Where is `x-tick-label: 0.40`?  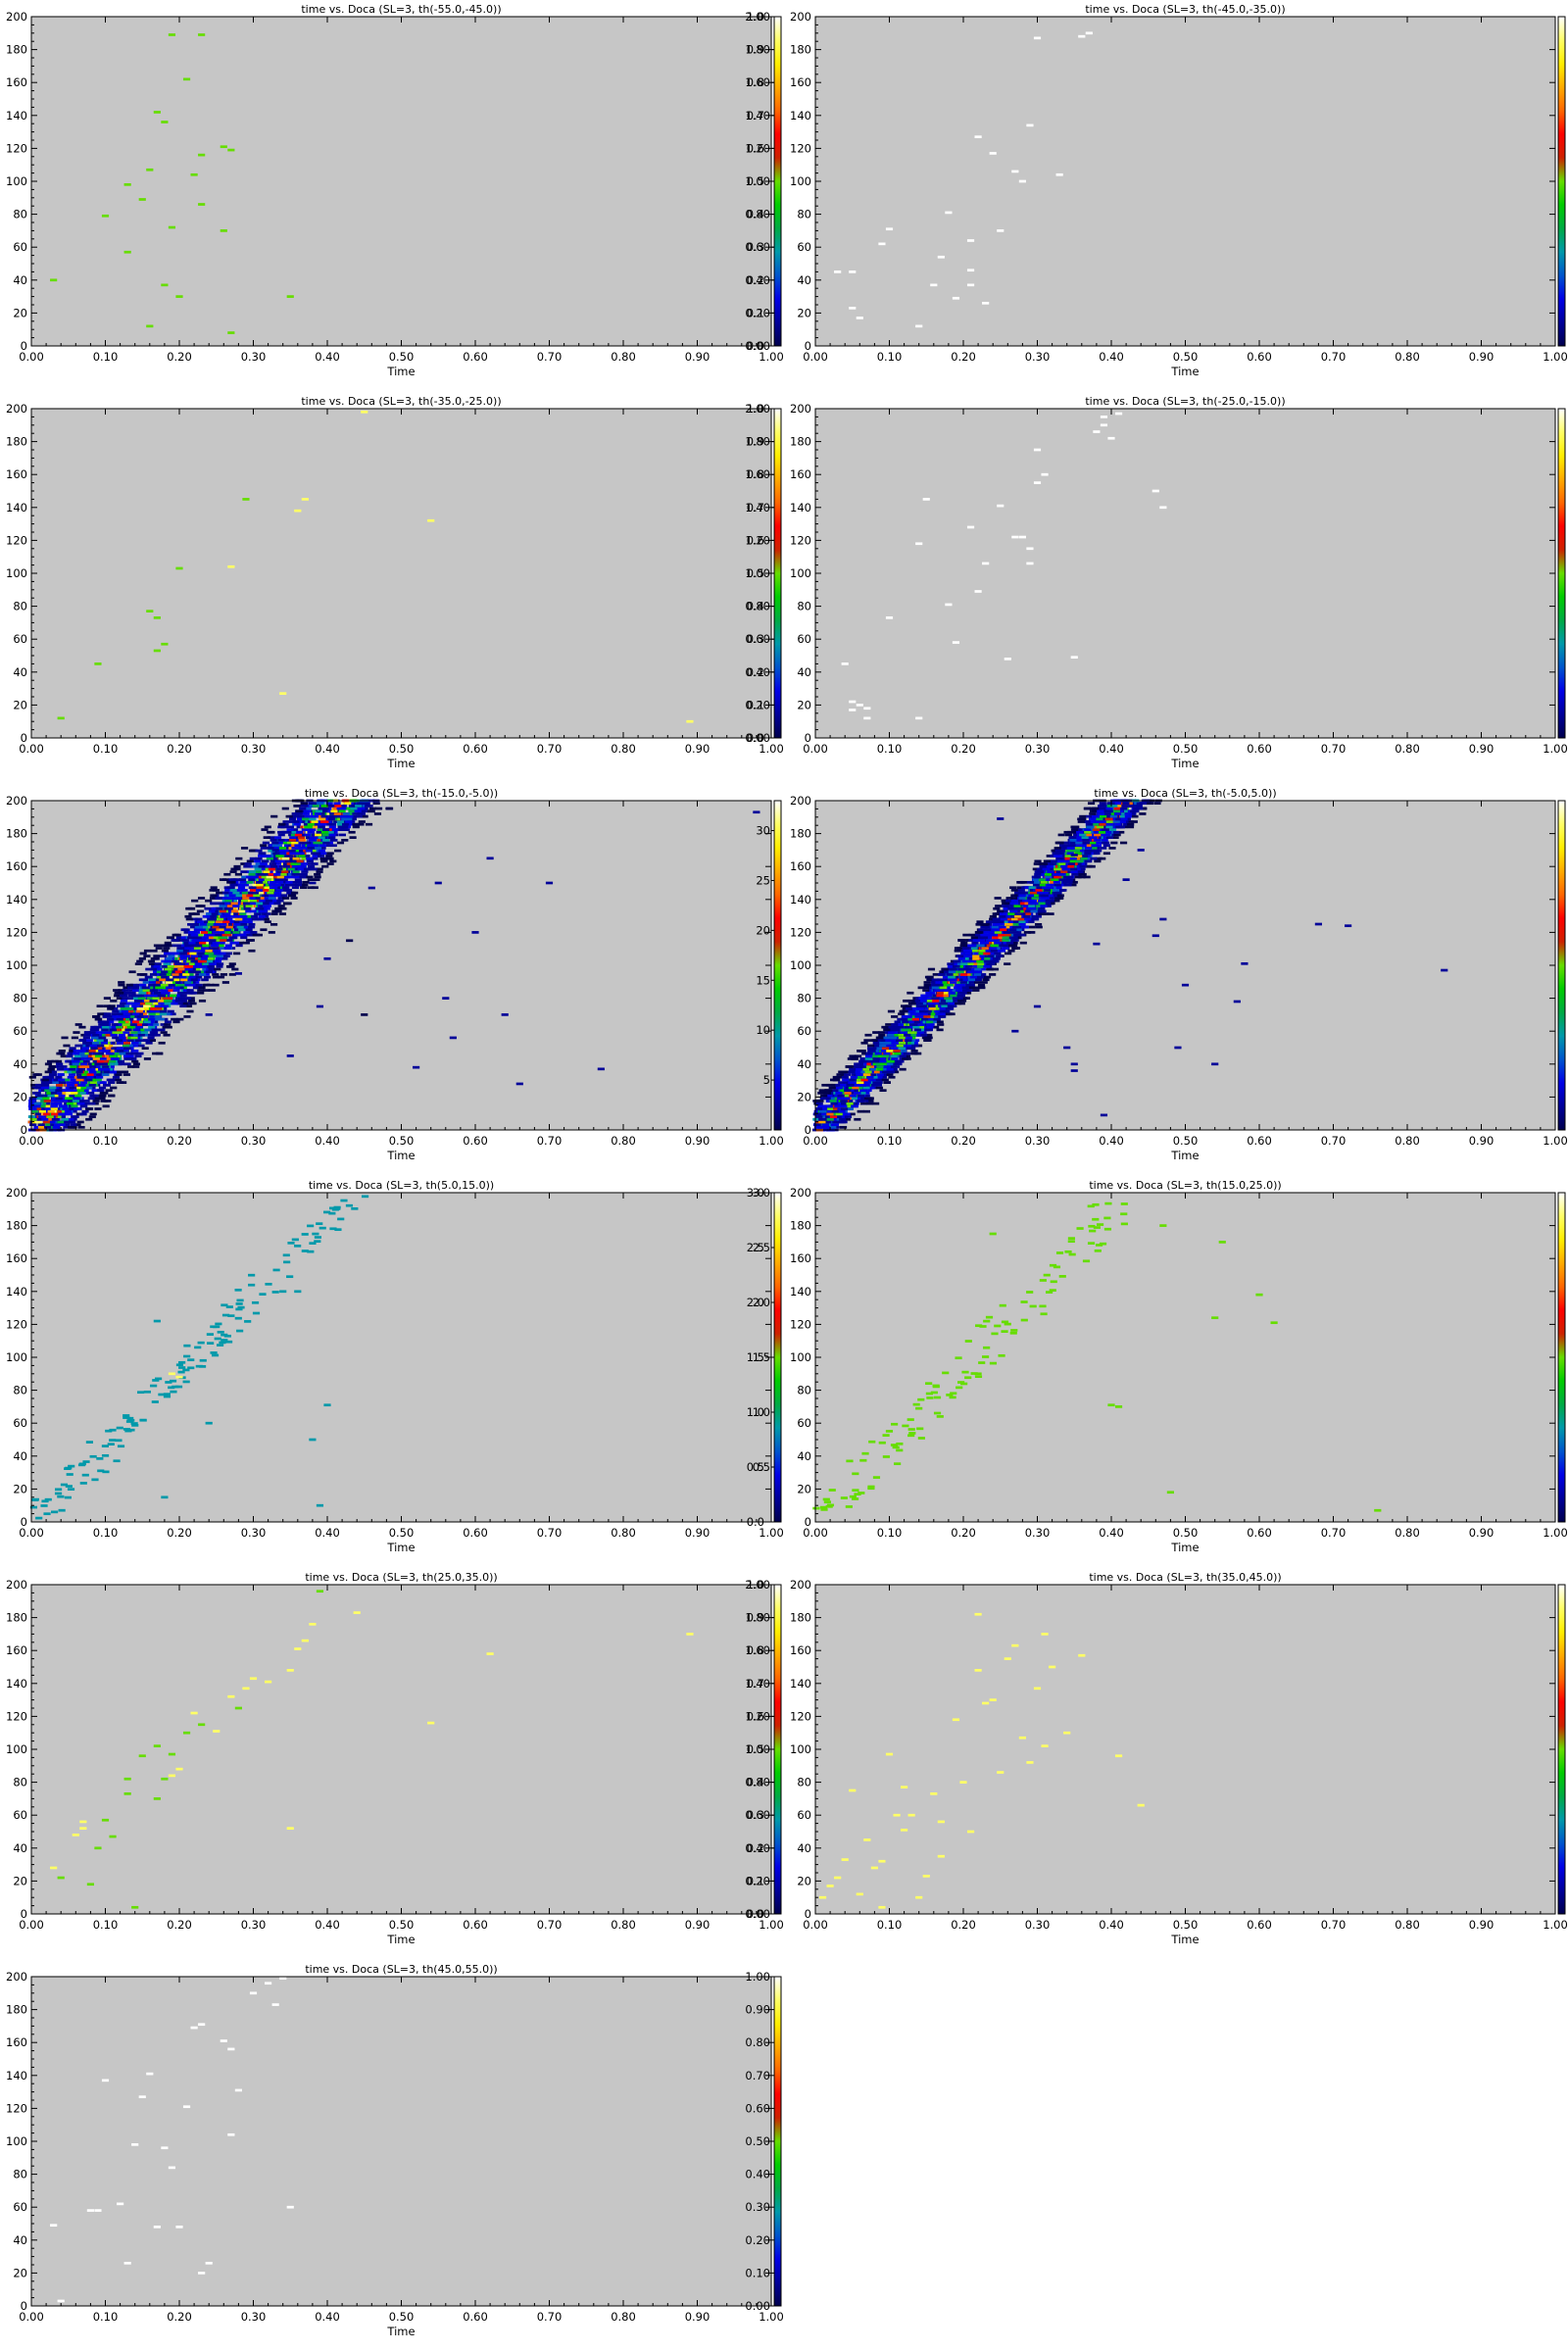 x-tick-label: 0.40 is located at coordinates (327, 357).